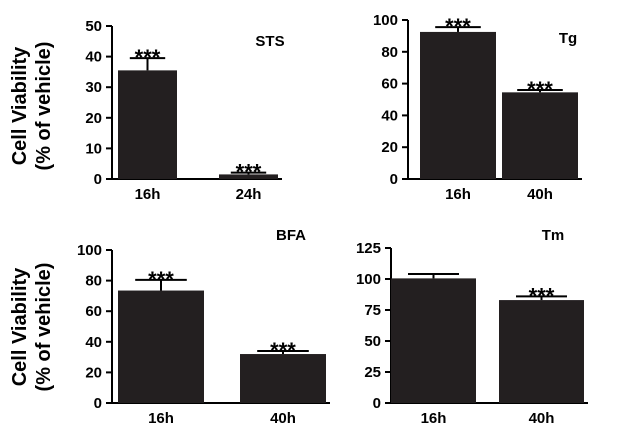 Image resolution: width=624 pixels, height=429 pixels. Describe the element at coordinates (368, 248) in the screenshot. I see `y-tick-label: 125` at that location.